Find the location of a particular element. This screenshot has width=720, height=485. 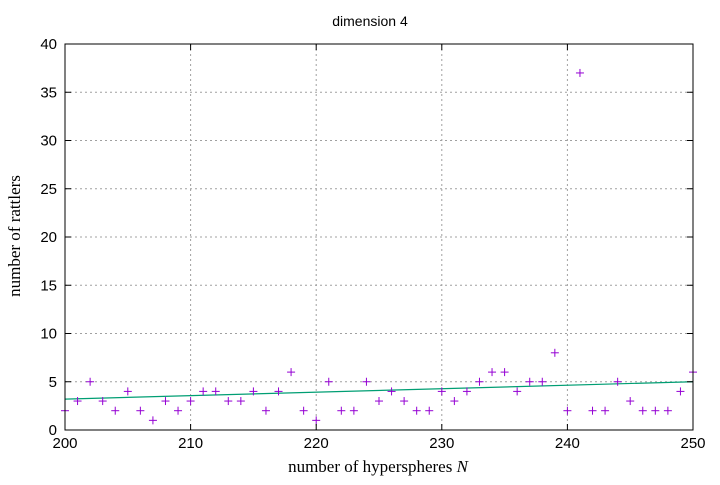

y-tick-label: 10 is located at coordinates (48, 334).